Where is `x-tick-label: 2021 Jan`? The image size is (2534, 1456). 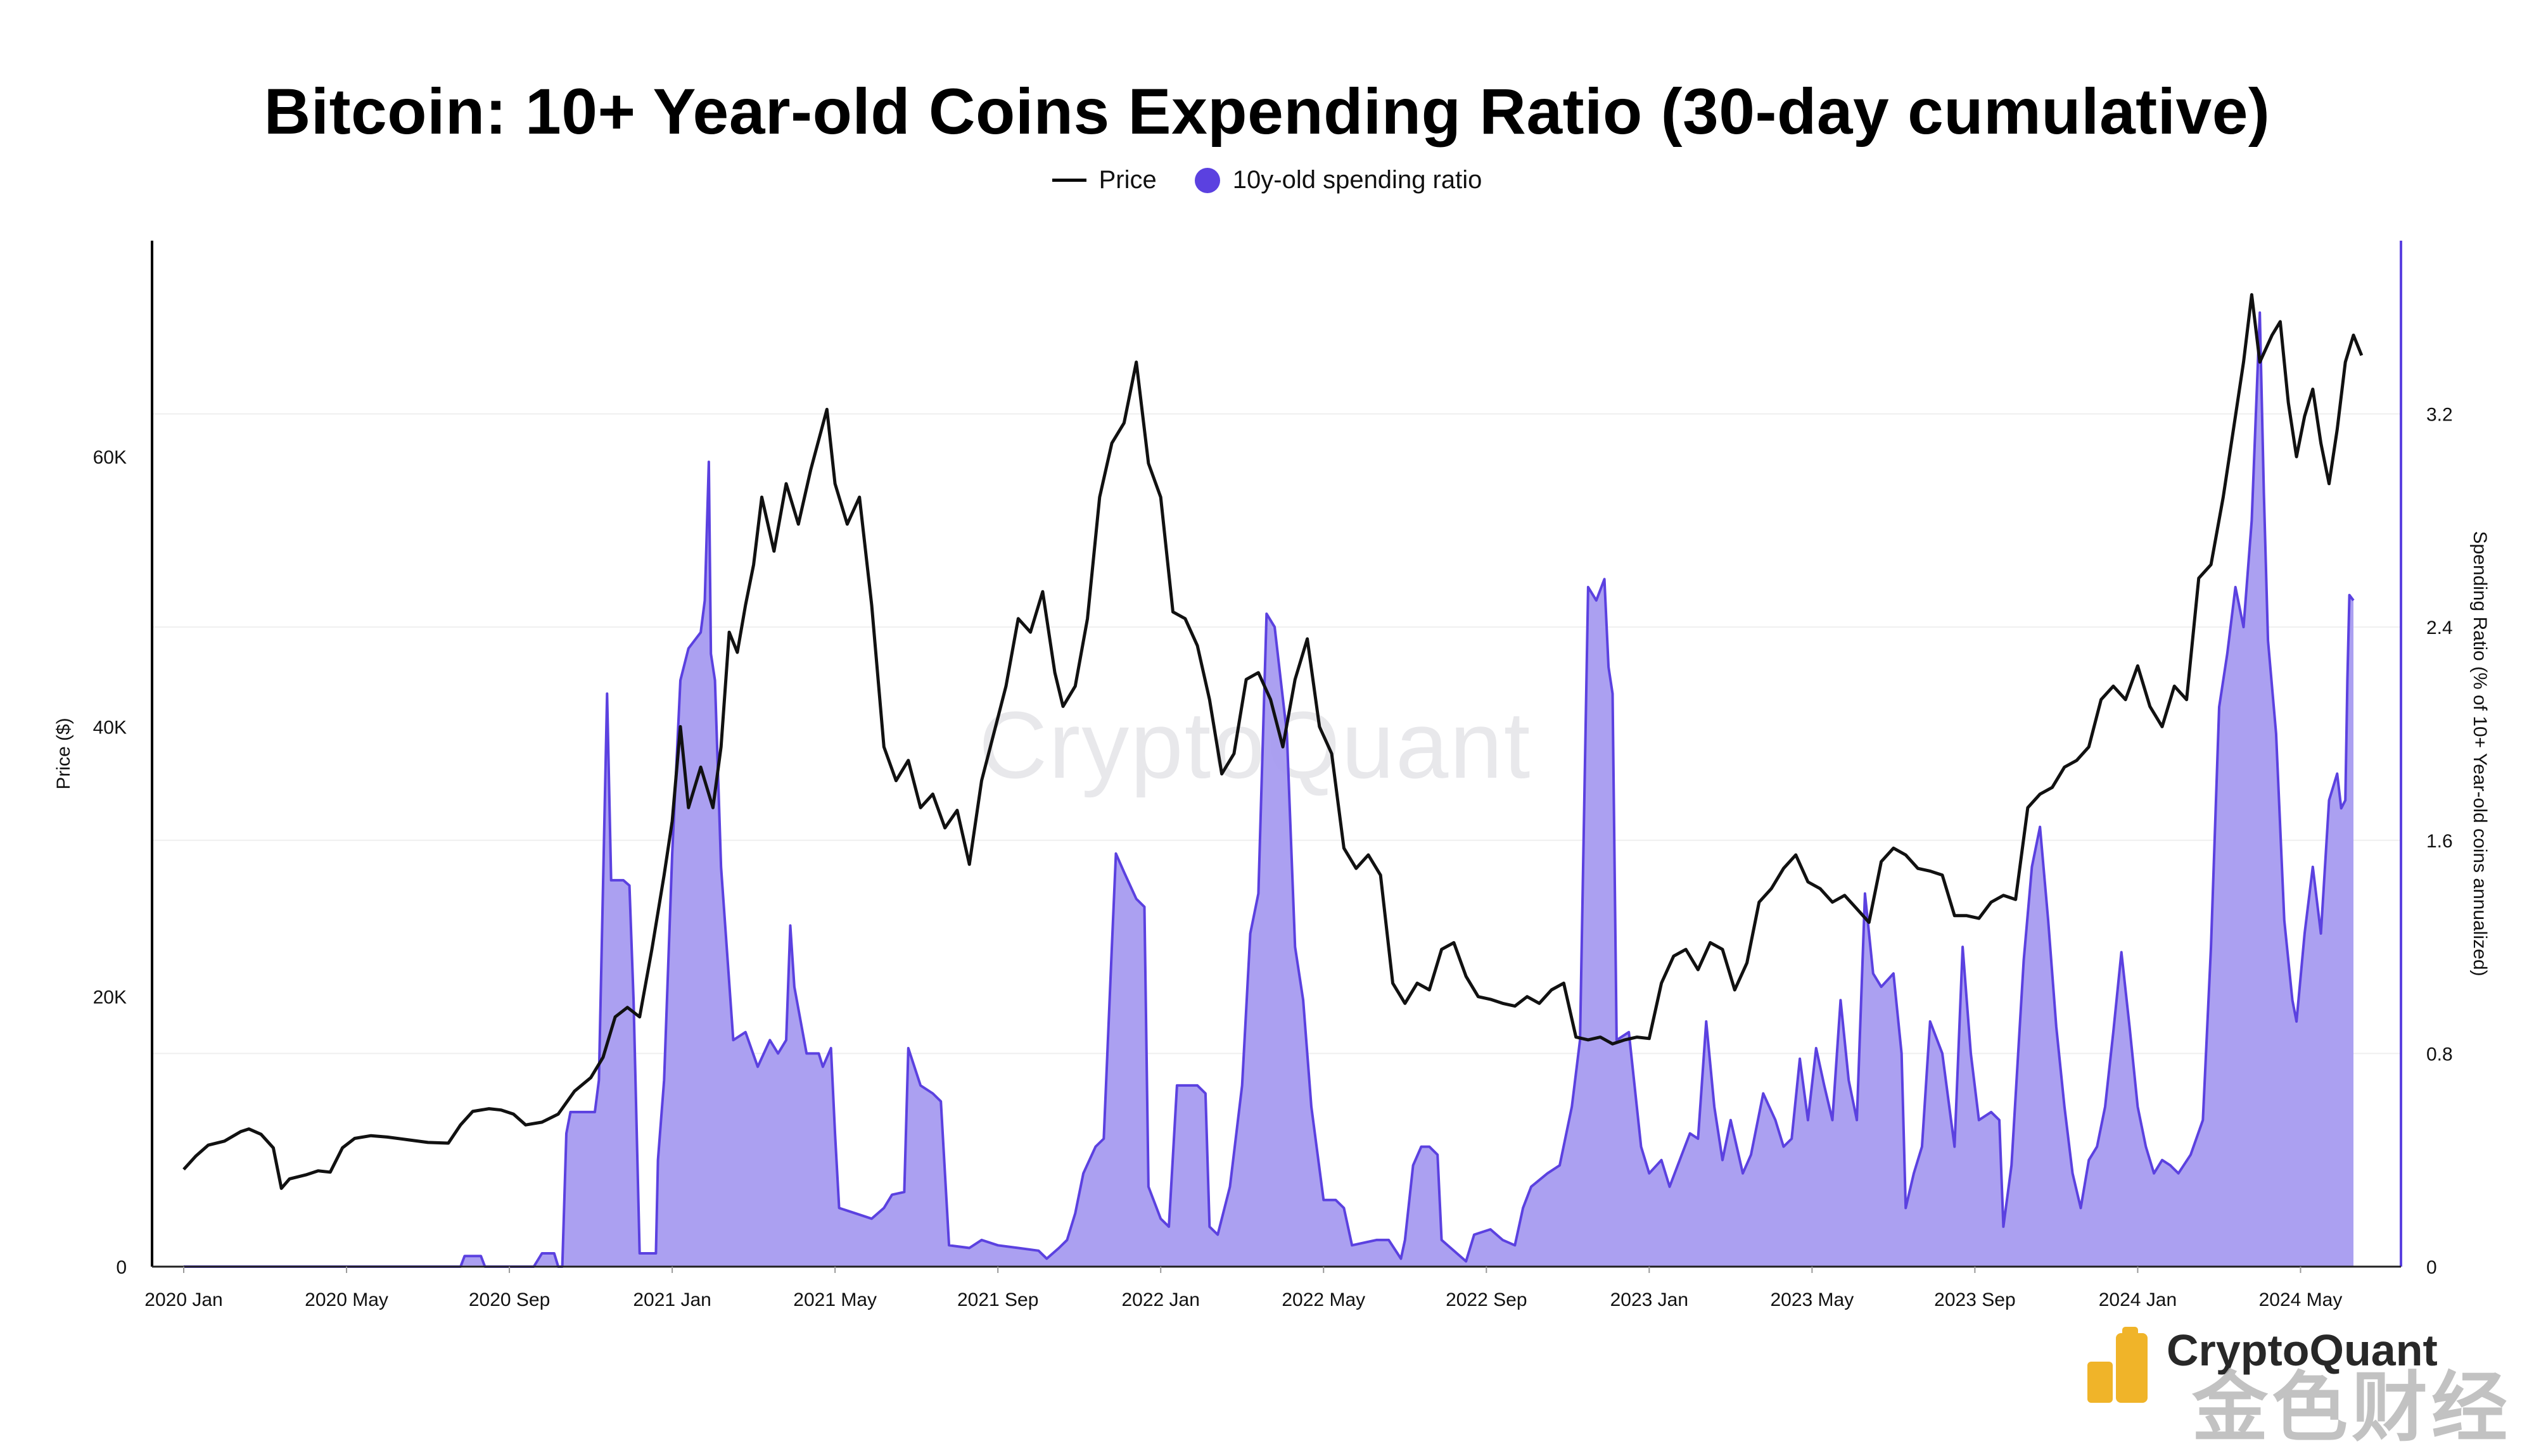
x-tick-label: 2021 Jan is located at coordinates (672, 1299).